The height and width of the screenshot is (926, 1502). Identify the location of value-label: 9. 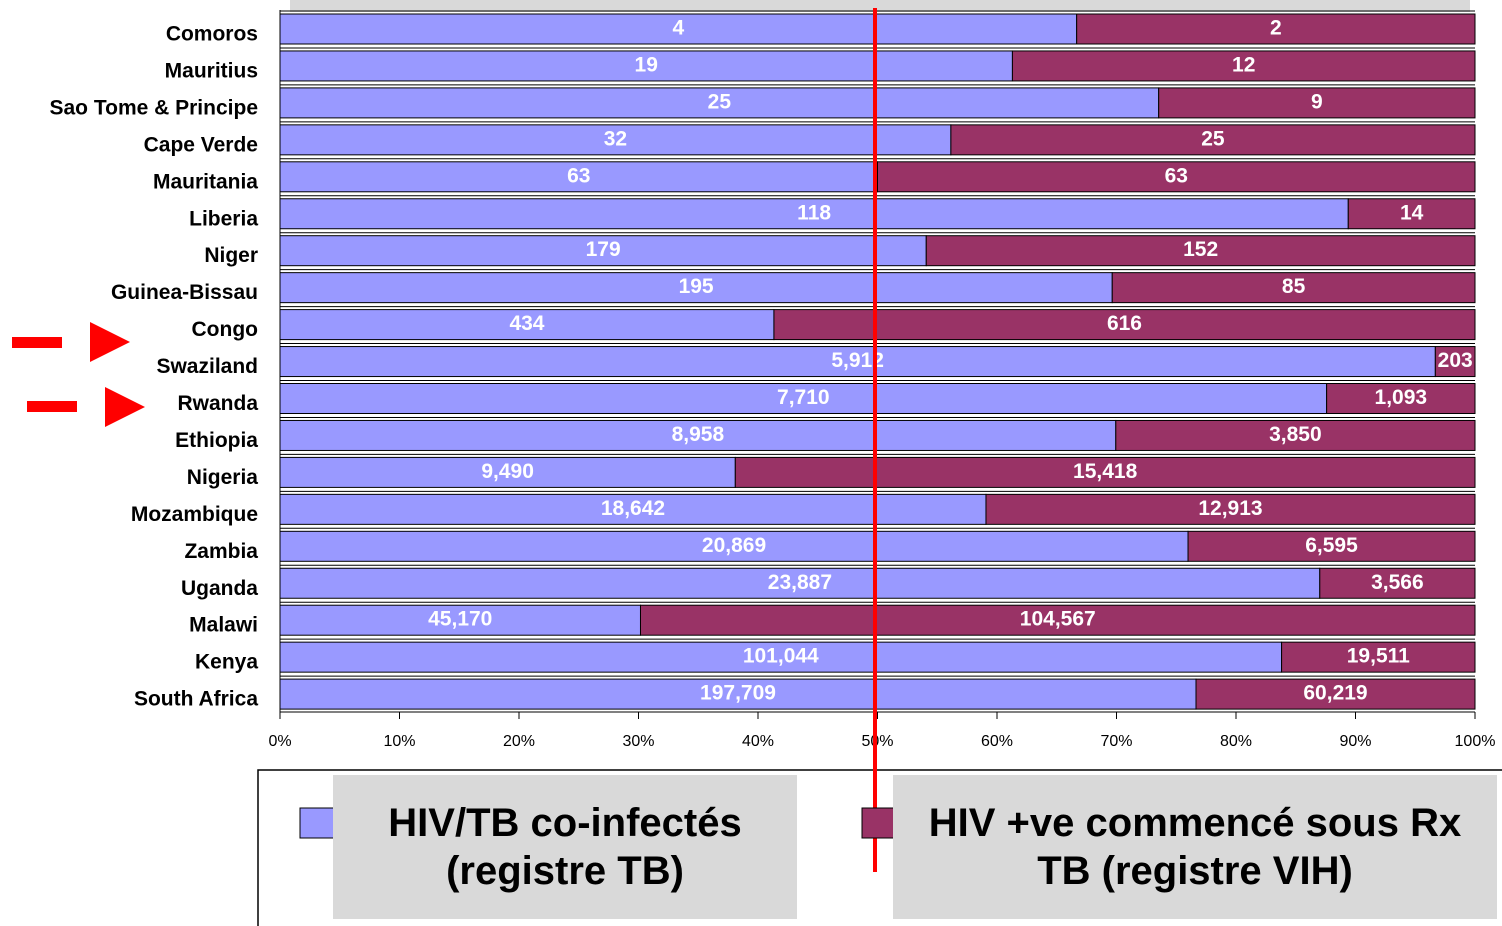
(1317, 101).